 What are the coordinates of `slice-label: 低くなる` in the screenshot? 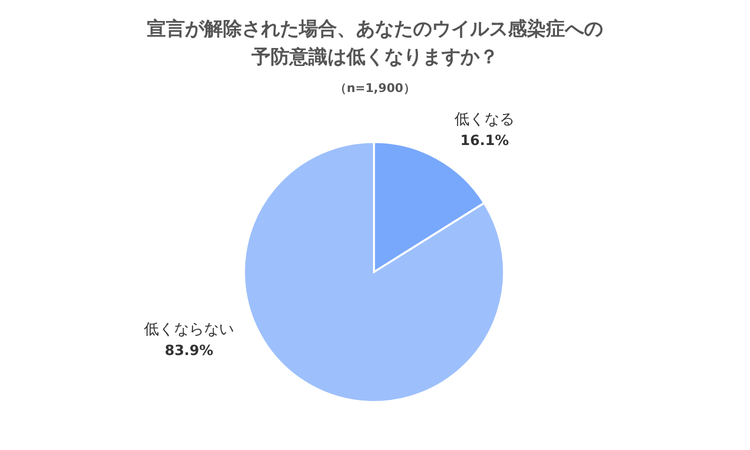 It's located at (484, 119).